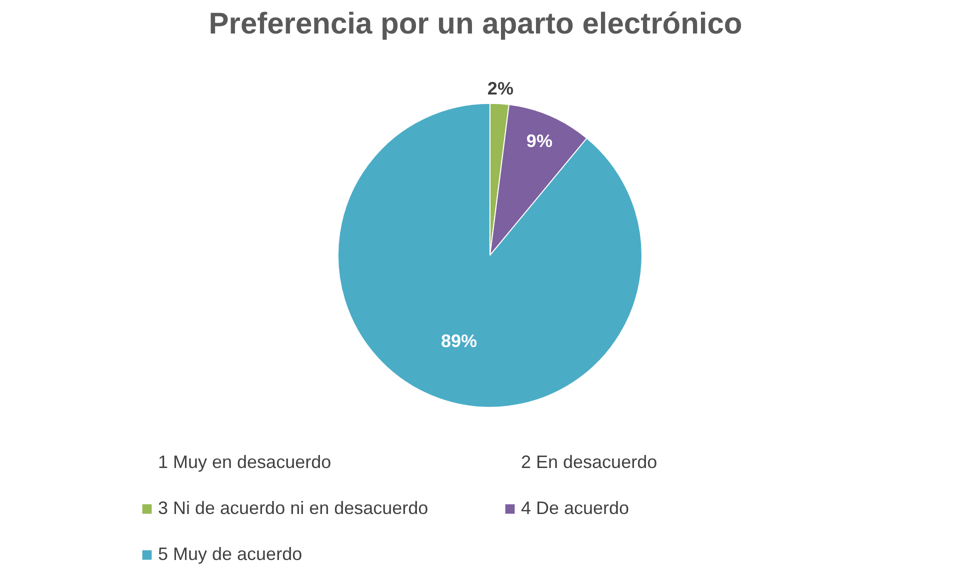 The width and height of the screenshot is (957, 581). Describe the element at coordinates (539, 140) in the screenshot. I see `data-label: 9%` at that location.